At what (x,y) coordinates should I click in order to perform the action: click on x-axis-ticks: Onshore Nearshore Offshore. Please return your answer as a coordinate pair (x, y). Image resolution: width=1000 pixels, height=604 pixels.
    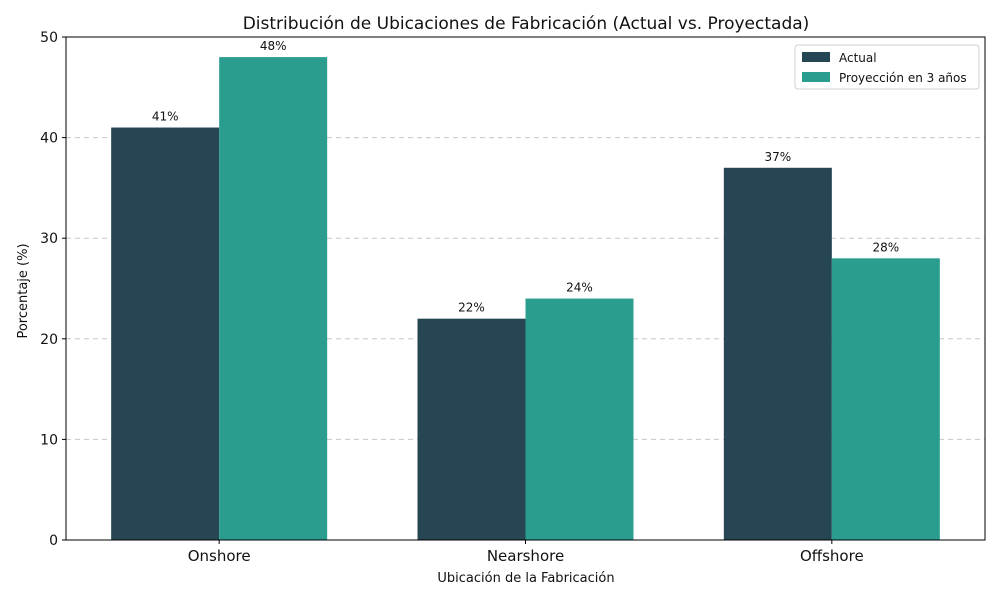
    Looking at the image, I should click on (526, 552).